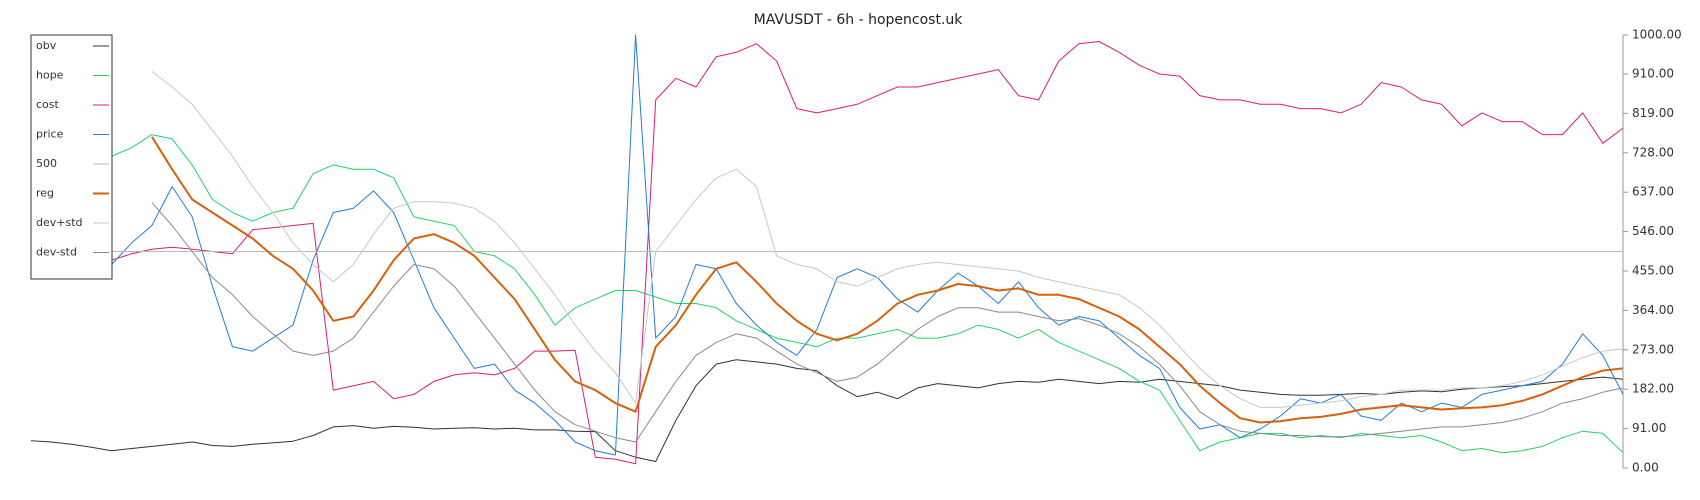 The width and height of the screenshot is (1700, 500). I want to click on y-tick-label: 273.00, so click(1653, 349).